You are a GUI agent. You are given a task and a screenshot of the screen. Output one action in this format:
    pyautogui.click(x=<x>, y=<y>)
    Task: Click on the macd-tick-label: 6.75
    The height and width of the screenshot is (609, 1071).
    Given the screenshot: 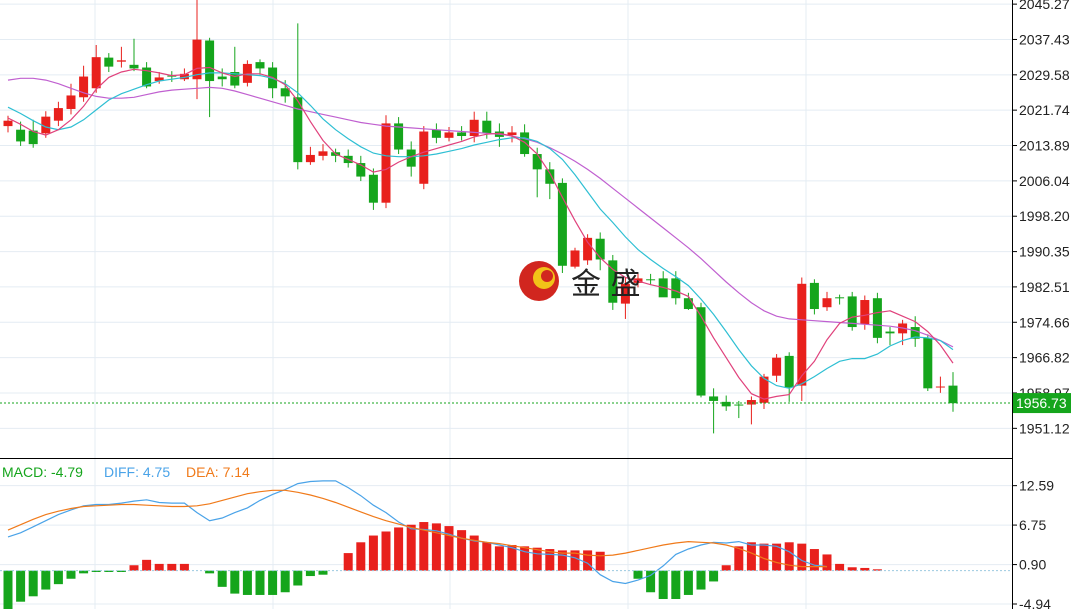 What is the action you would take?
    pyautogui.click(x=1032, y=525)
    